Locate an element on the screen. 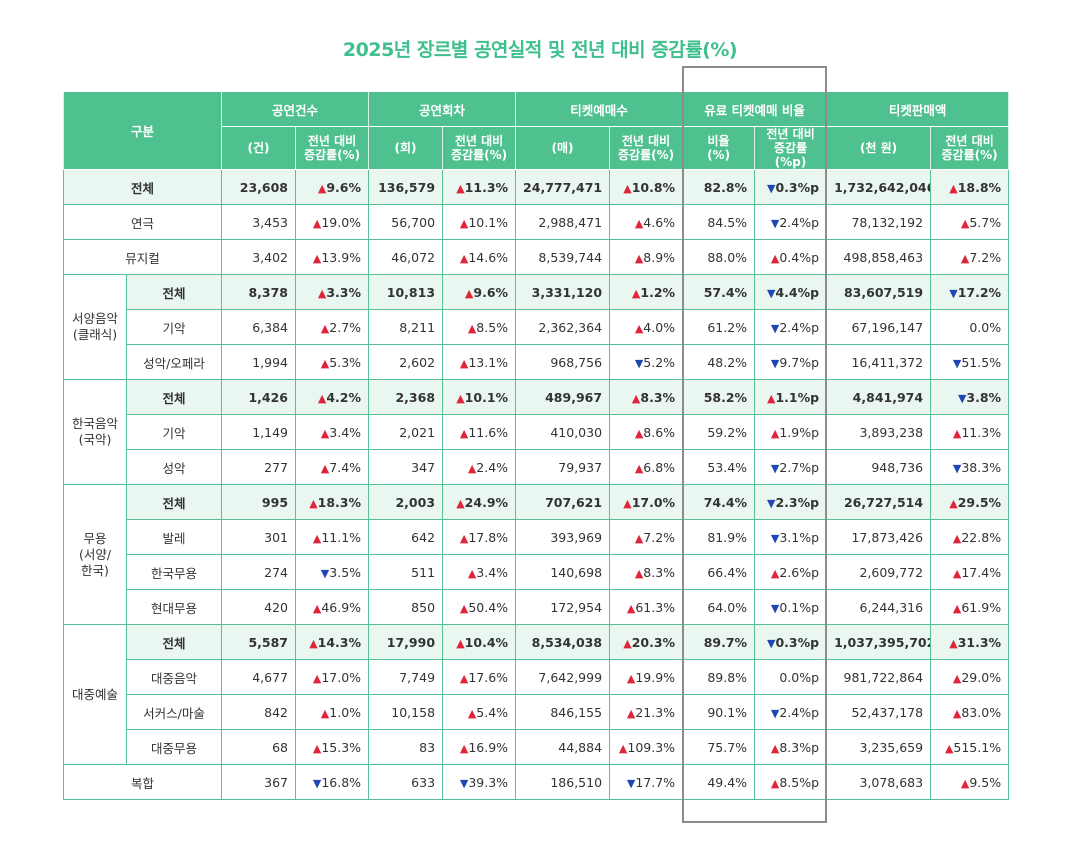 Image resolution: width=1080 pixels, height=853 pixels. data-cell: ▲13.9% is located at coordinates (332, 257).